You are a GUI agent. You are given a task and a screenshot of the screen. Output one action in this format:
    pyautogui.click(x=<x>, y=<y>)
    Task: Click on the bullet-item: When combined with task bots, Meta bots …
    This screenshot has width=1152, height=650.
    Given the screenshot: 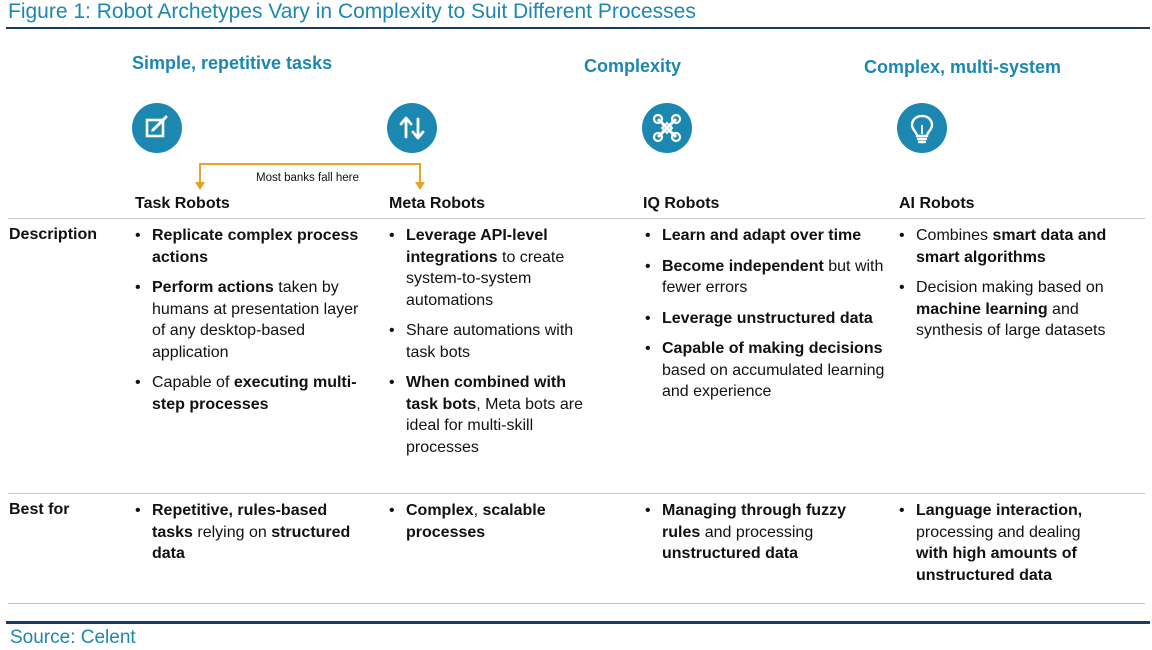 What is the action you would take?
    pyautogui.click(x=494, y=415)
    